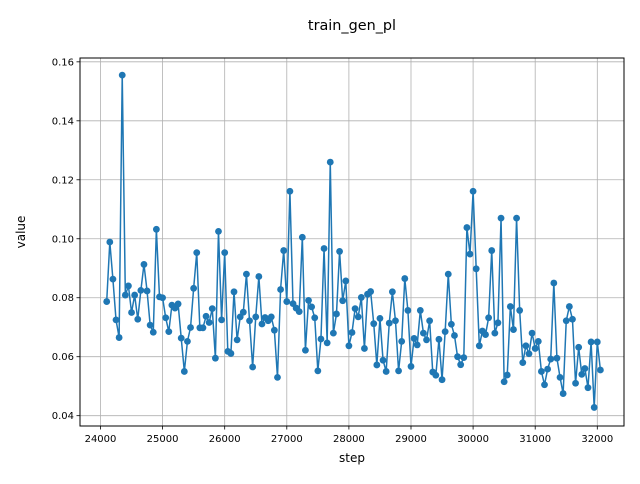 This screenshot has height=484, width=640. Describe the element at coordinates (63, 180) in the screenshot. I see `y-tick-label: 0.12` at that location.